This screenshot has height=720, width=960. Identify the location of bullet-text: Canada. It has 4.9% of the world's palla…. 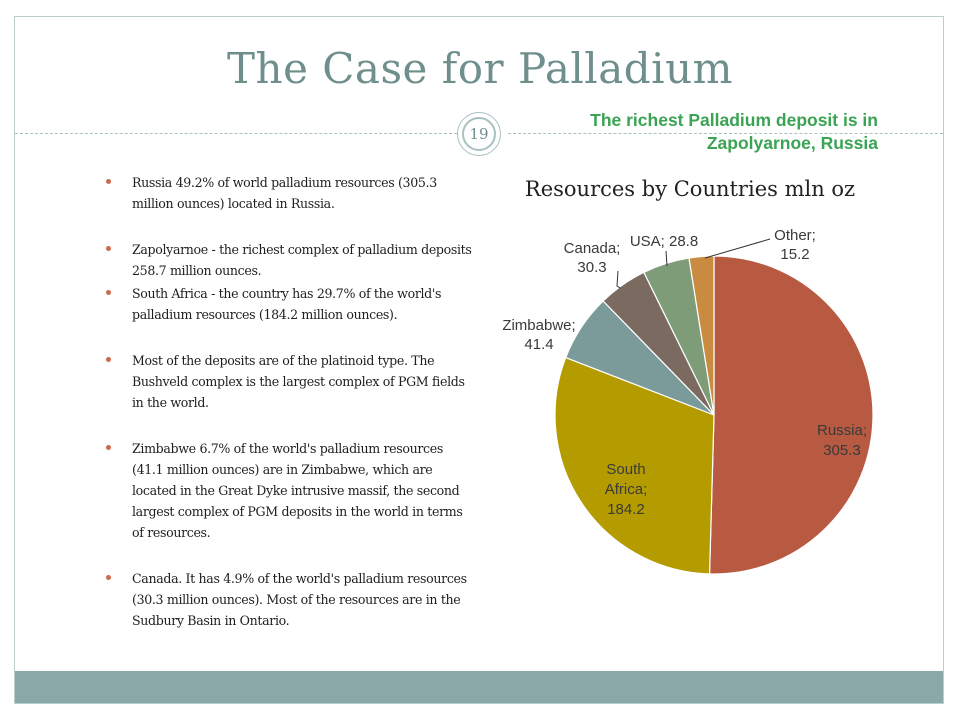
(299, 599).